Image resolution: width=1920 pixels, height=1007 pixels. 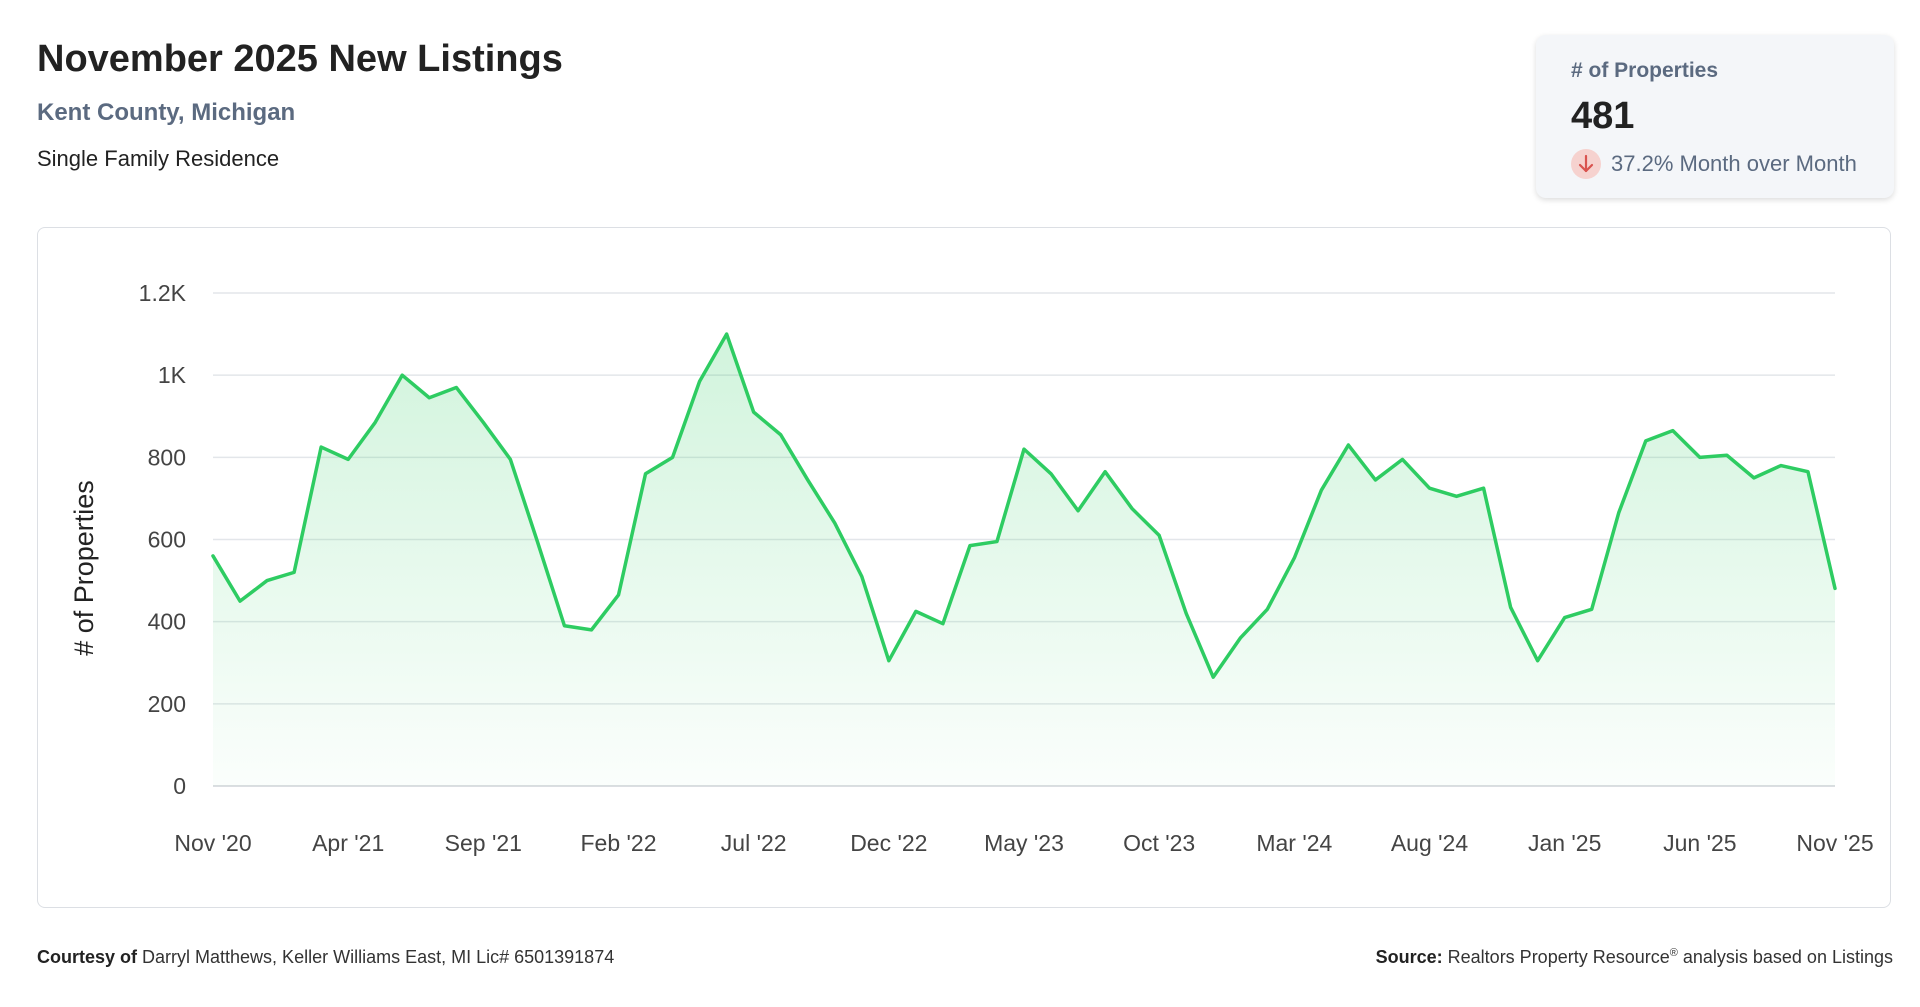 I want to click on x-tick-label: Feb '22, so click(x=619, y=843).